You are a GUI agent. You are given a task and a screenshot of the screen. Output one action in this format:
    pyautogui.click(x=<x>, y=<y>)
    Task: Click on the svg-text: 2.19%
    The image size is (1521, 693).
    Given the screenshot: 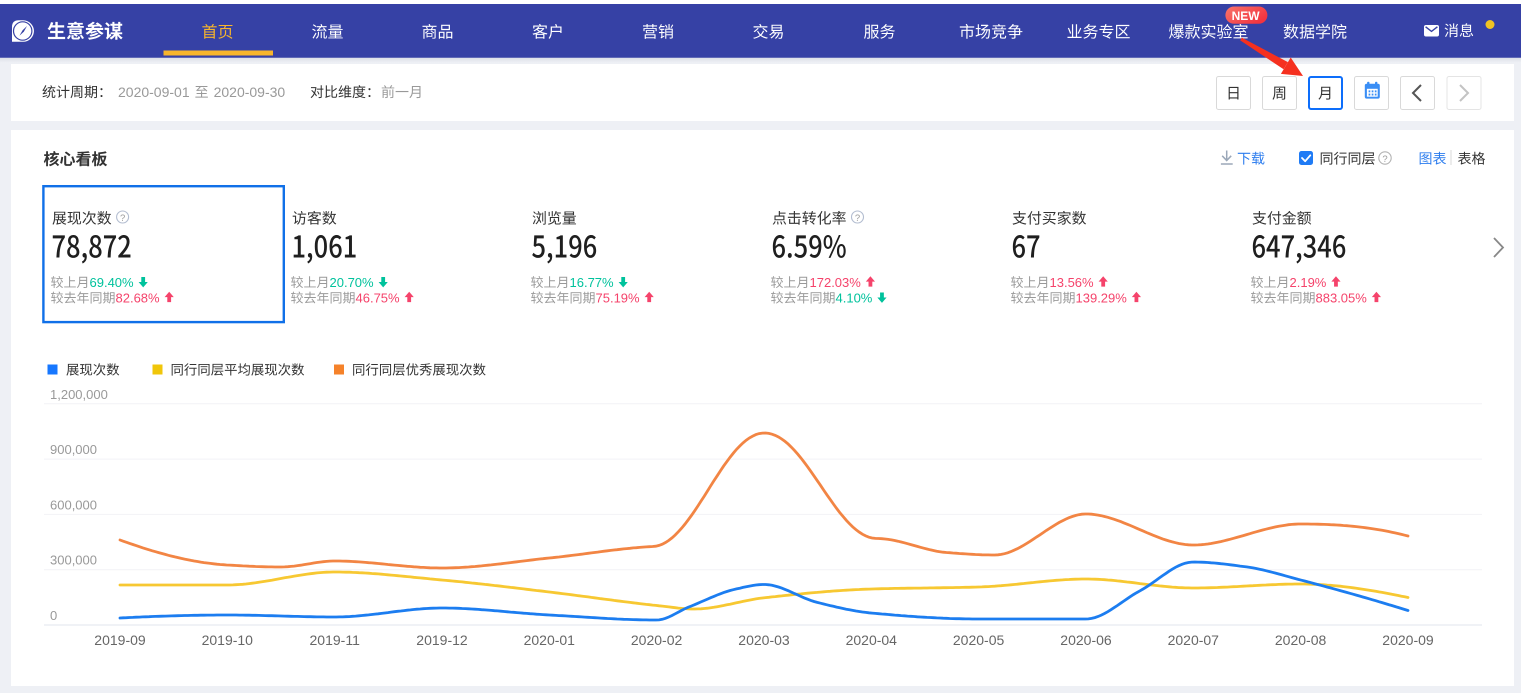 What is the action you would take?
    pyautogui.click(x=1308, y=282)
    